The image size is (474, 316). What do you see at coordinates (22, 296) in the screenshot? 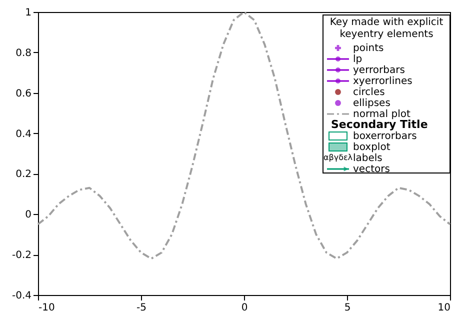
I see `y-tick-label: -0.4` at bounding box center [22, 296].